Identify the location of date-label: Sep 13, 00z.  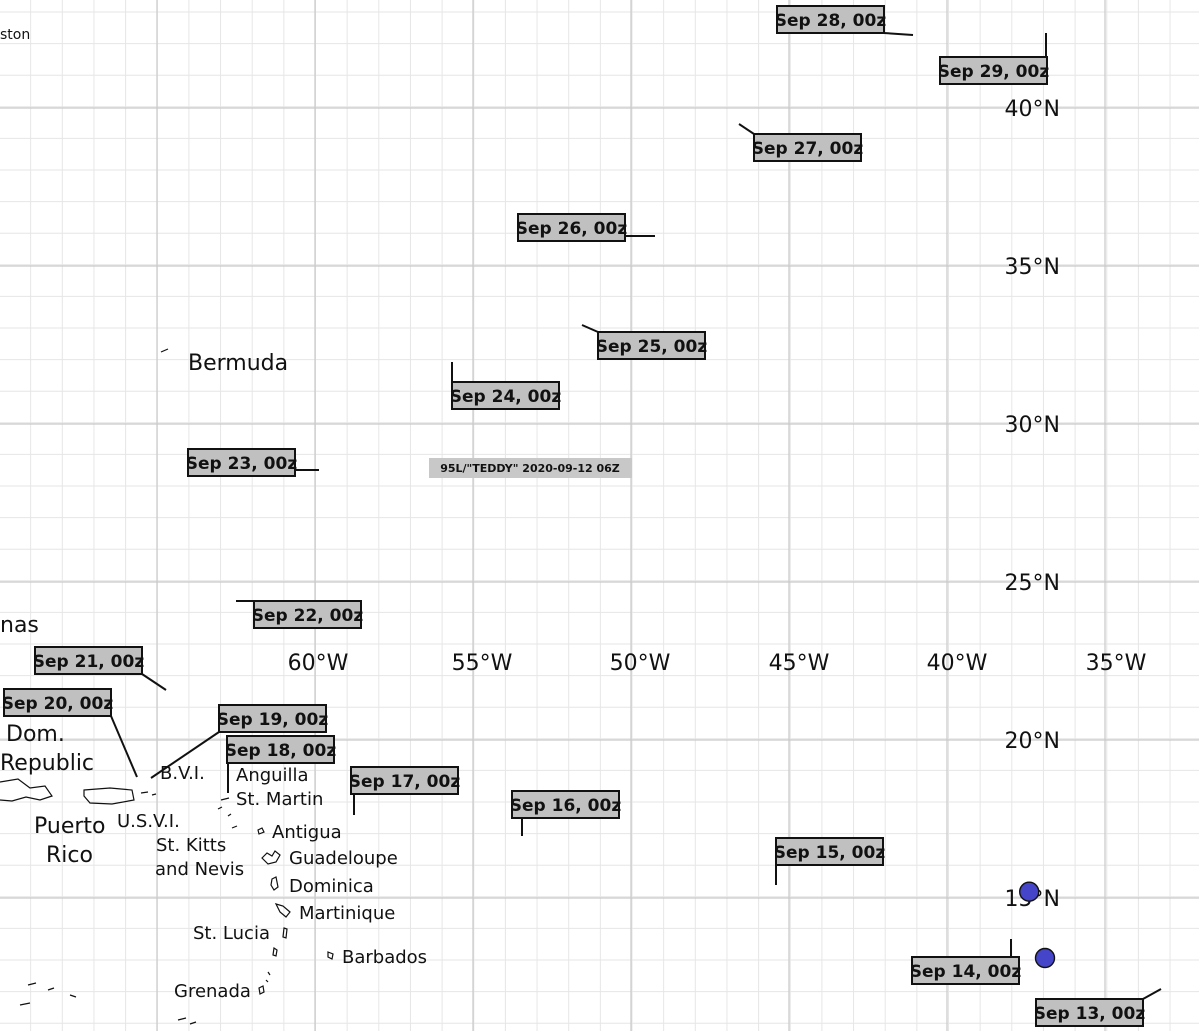
(1090, 1012).